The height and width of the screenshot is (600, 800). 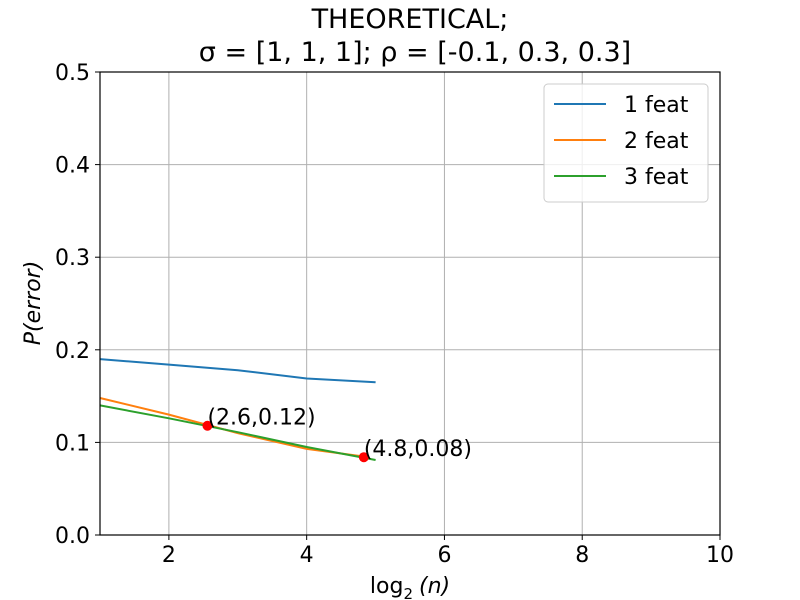 What do you see at coordinates (72, 351) in the screenshot?
I see `y-tick-label: 0.2` at bounding box center [72, 351].